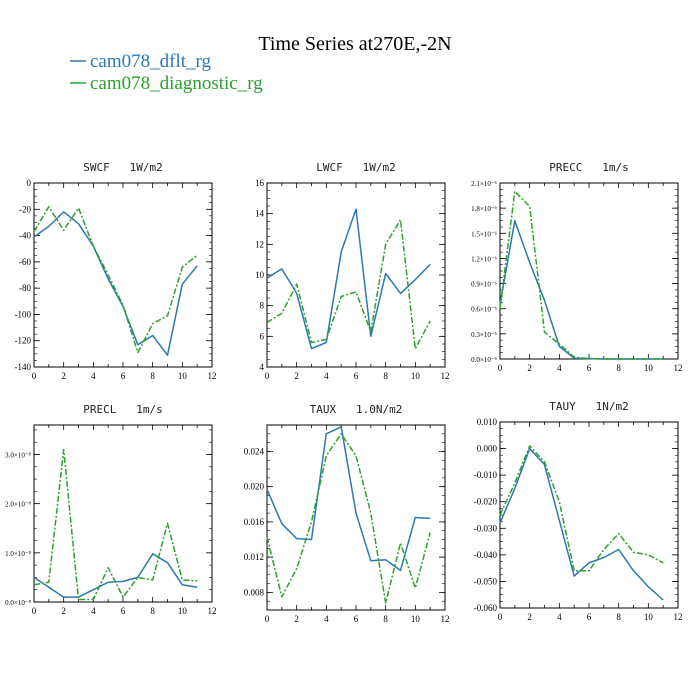 The height and width of the screenshot is (700, 700). I want to click on legend-label-2: cam078_diagnostic_rg, so click(176, 83).